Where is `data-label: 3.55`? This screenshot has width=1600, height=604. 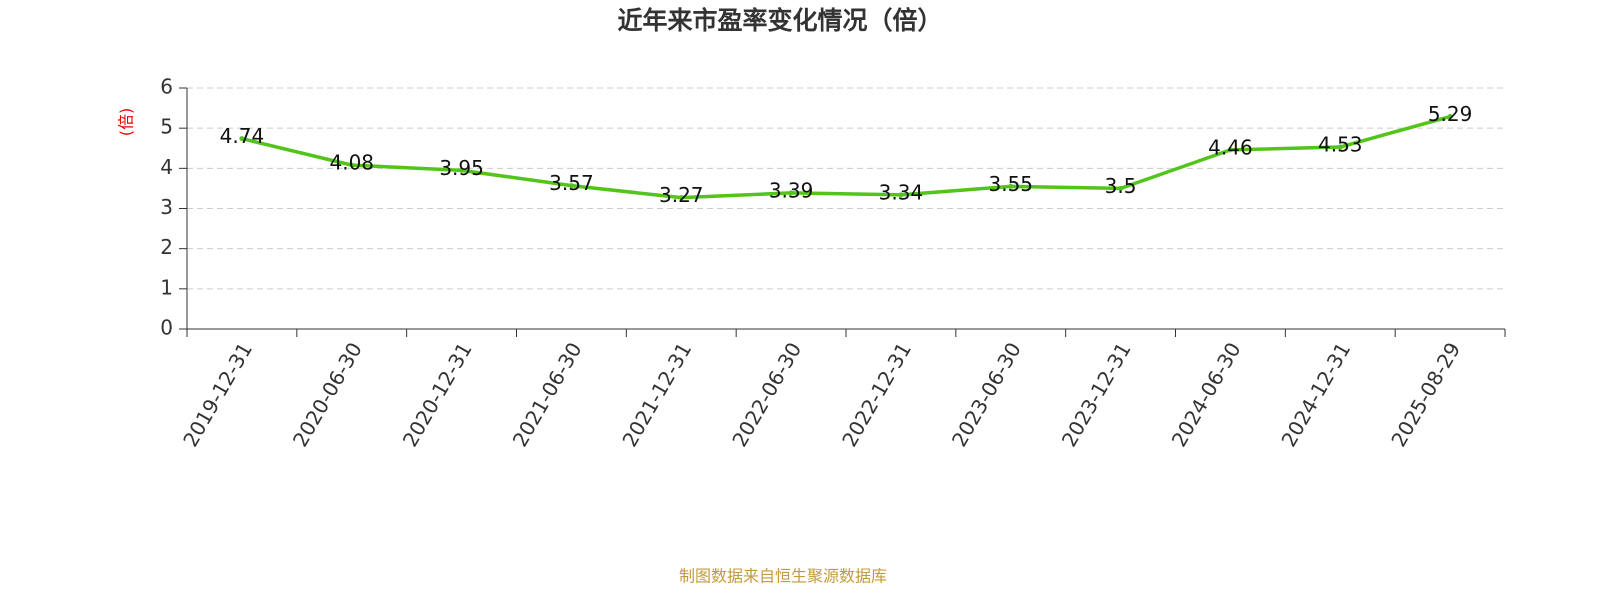
data-label: 3.55 is located at coordinates (1010, 184).